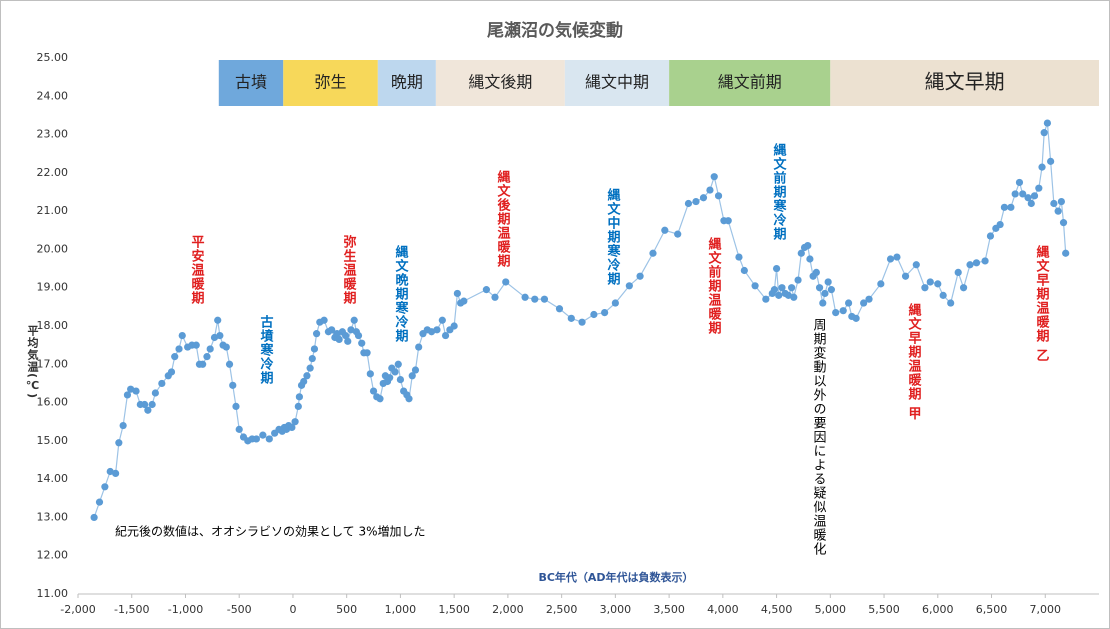  Describe the element at coordinates (292, 609) in the screenshot. I see `x-tick-label: 0` at that location.